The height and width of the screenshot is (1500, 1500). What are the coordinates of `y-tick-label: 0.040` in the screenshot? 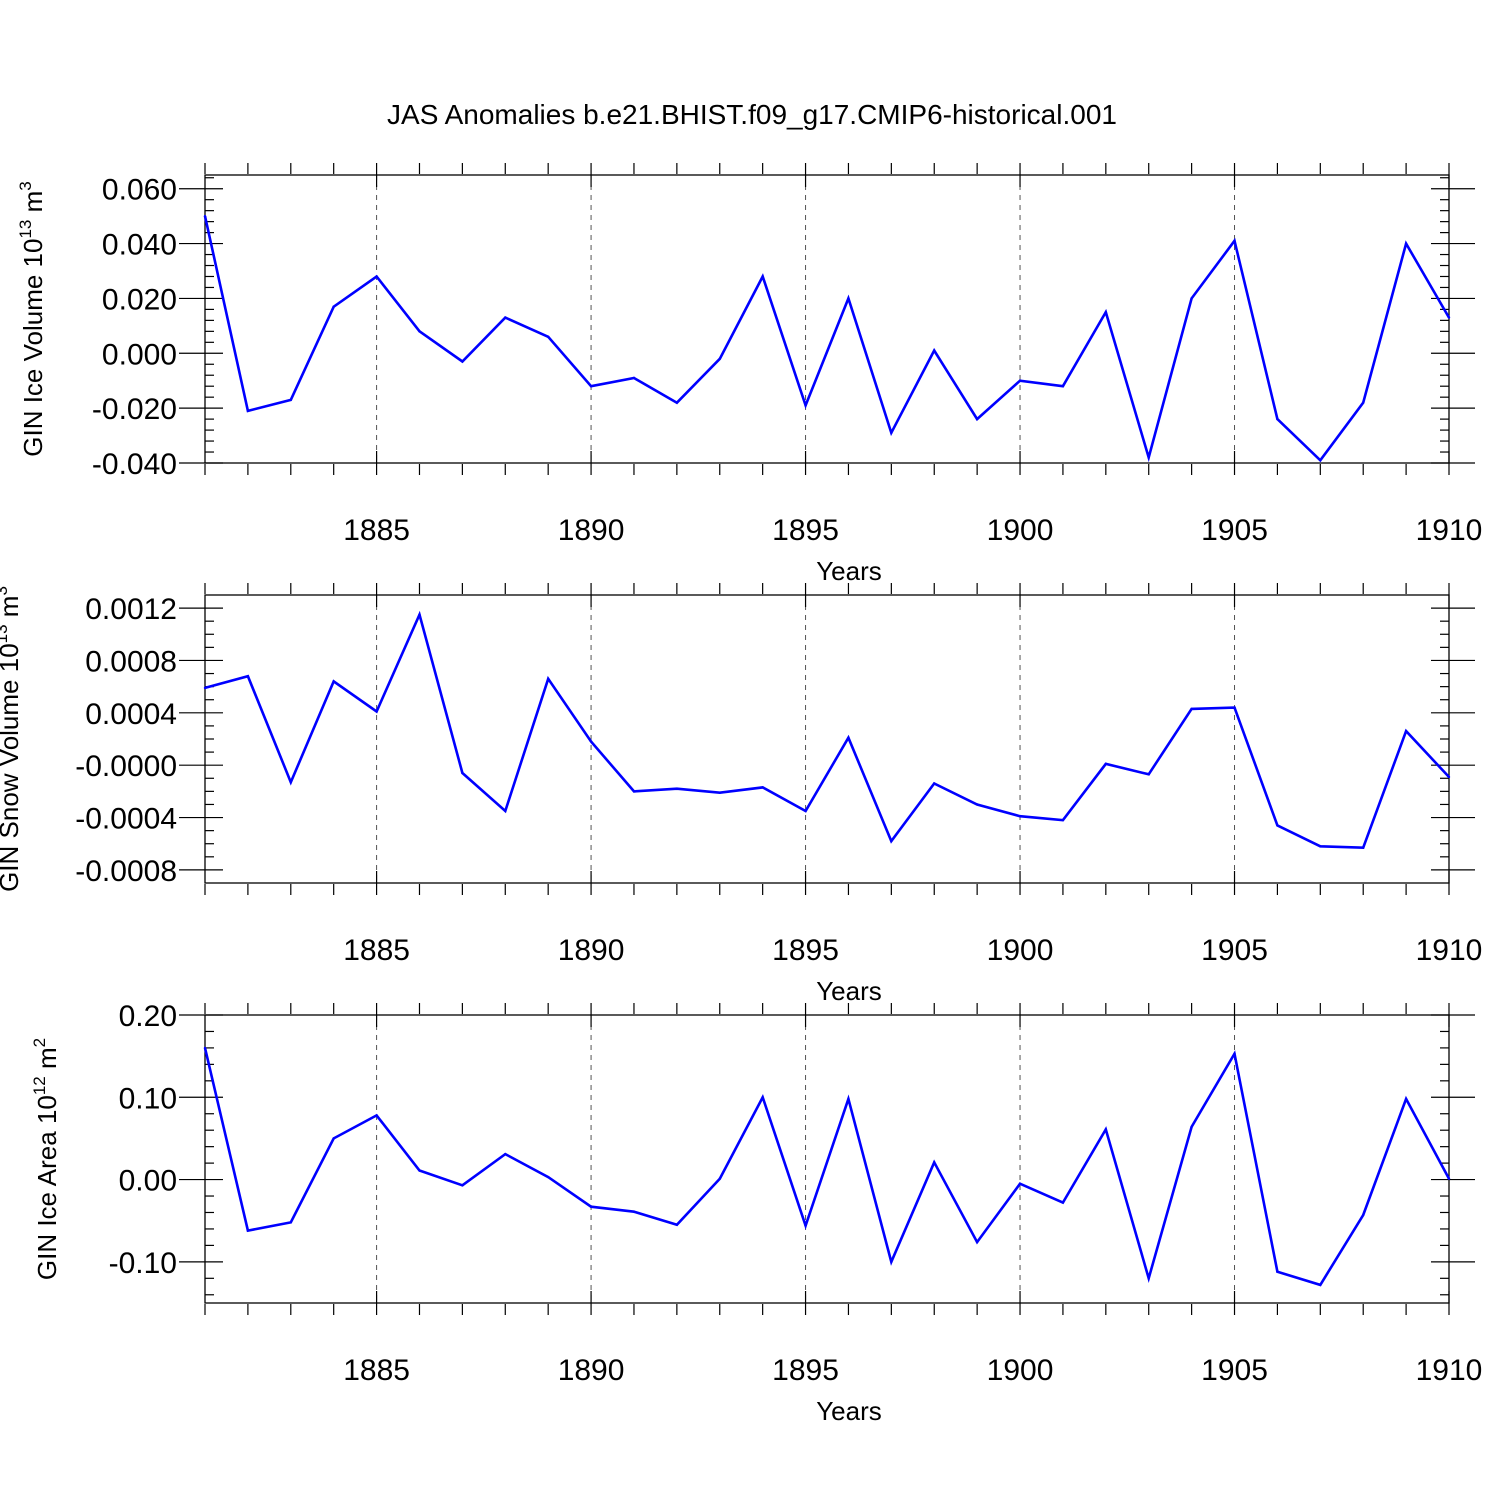 It's located at (139, 245).